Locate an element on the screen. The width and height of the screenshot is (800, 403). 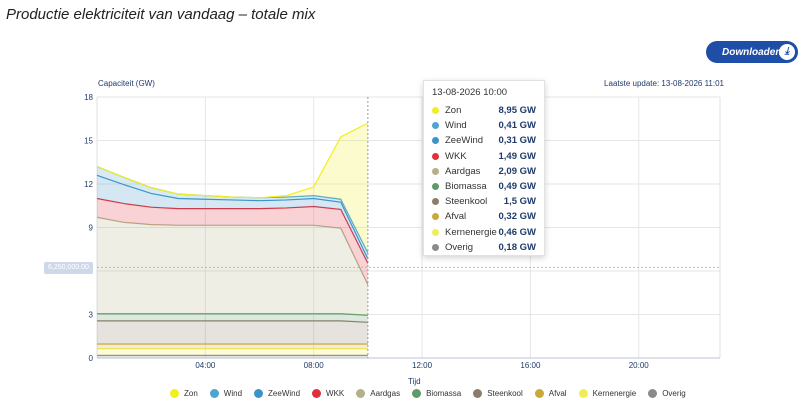
legend-label: ZeeWind is located at coordinates (284, 393).